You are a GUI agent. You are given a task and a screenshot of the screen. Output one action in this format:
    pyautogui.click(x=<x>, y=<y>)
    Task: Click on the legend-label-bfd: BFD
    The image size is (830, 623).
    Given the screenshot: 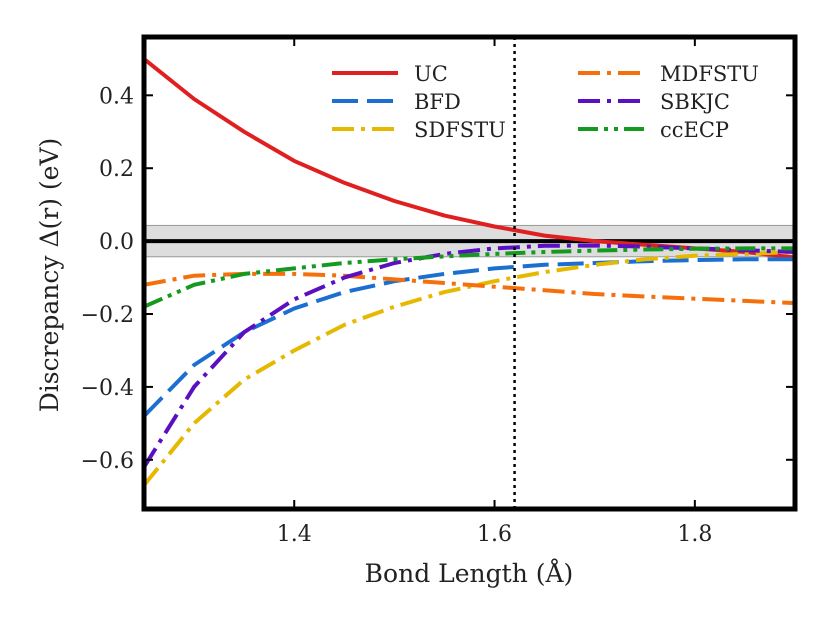 What is the action you would take?
    pyautogui.click(x=437, y=102)
    